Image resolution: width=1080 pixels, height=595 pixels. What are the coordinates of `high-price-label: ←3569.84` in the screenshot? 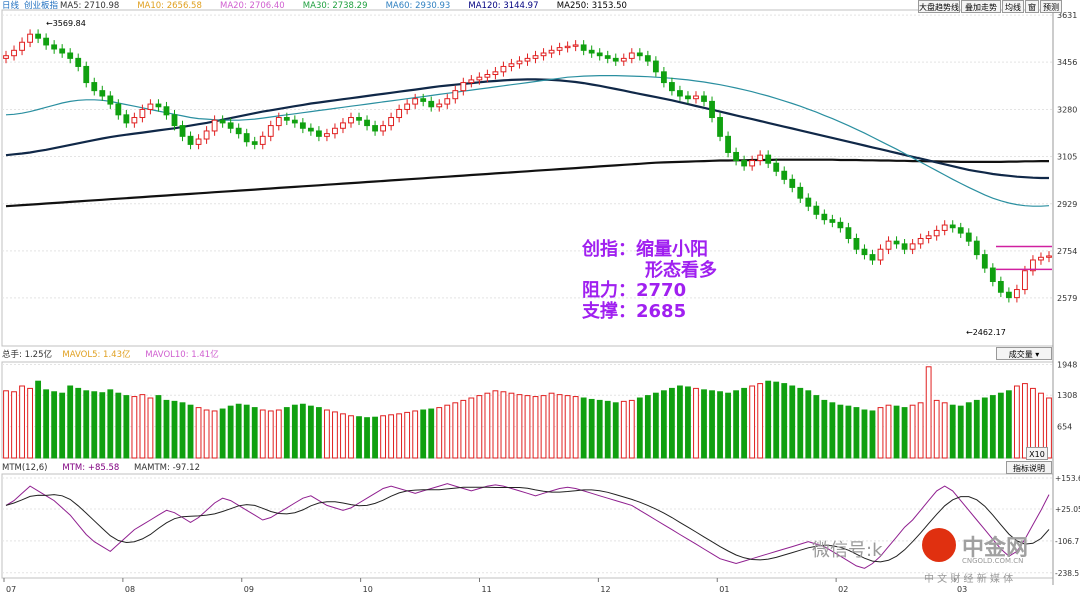 It's located at (66, 23).